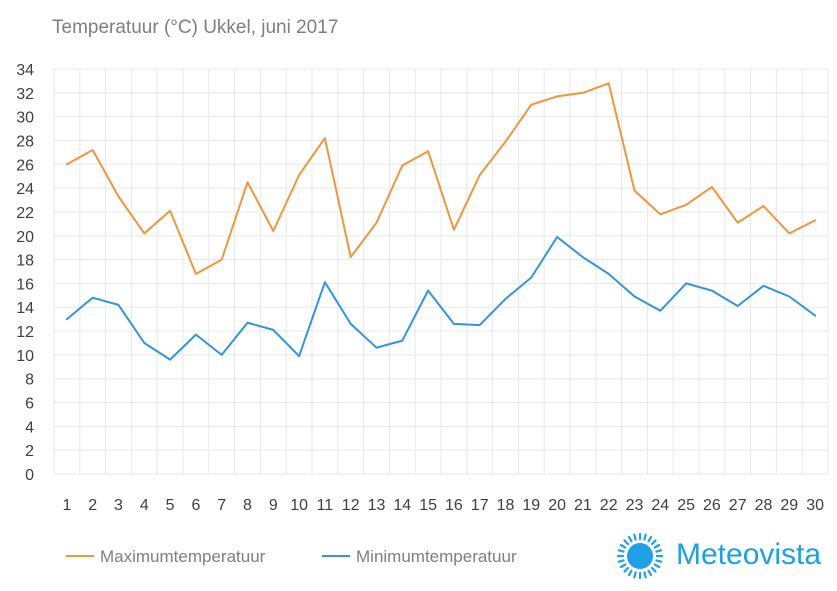  Describe the element at coordinates (377, 505) in the screenshot. I see `x-tick-label: 13` at that location.